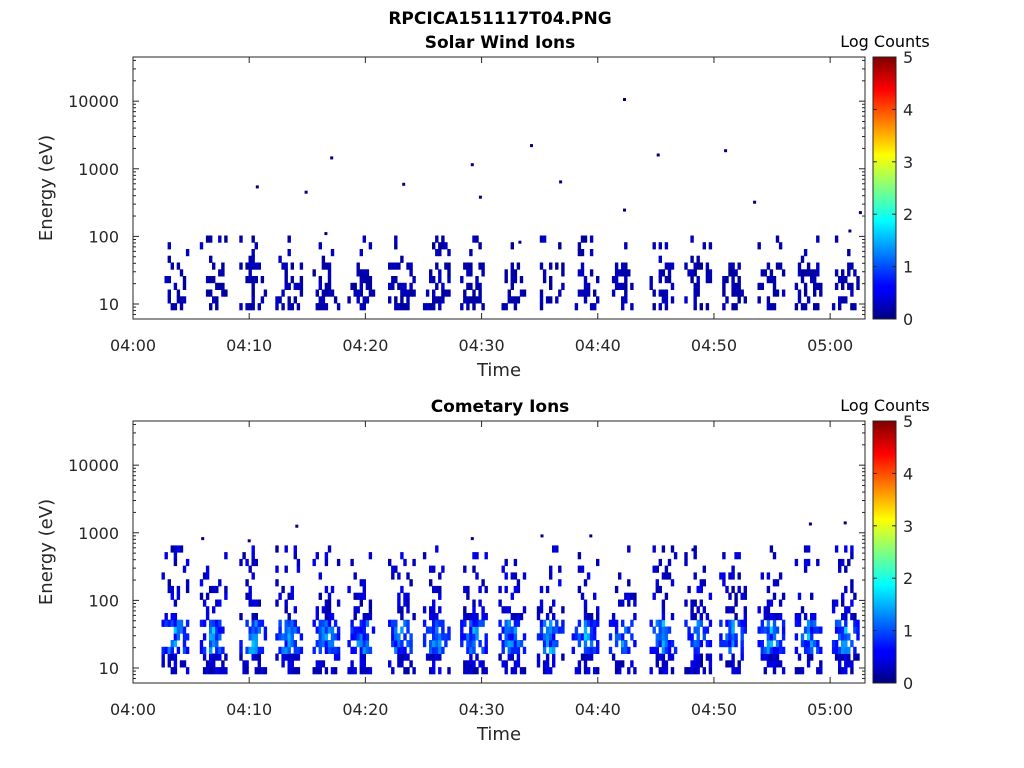  Describe the element at coordinates (908, 162) in the screenshot. I see `colorbar-tick-label: 3` at that location.